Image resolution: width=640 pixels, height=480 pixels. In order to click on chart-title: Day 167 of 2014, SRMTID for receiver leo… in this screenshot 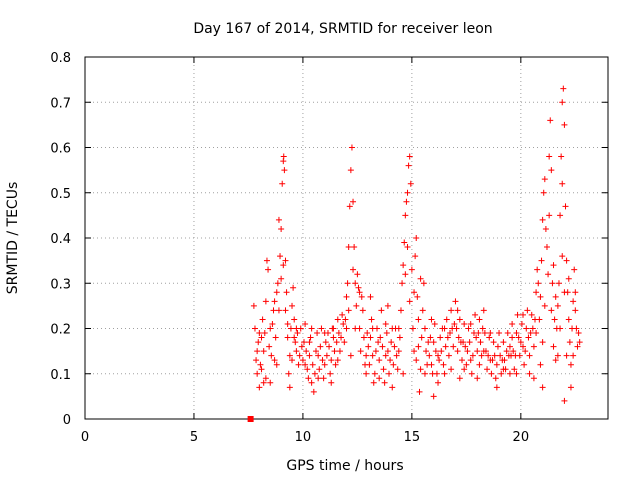, I will do `click(342, 29)`.